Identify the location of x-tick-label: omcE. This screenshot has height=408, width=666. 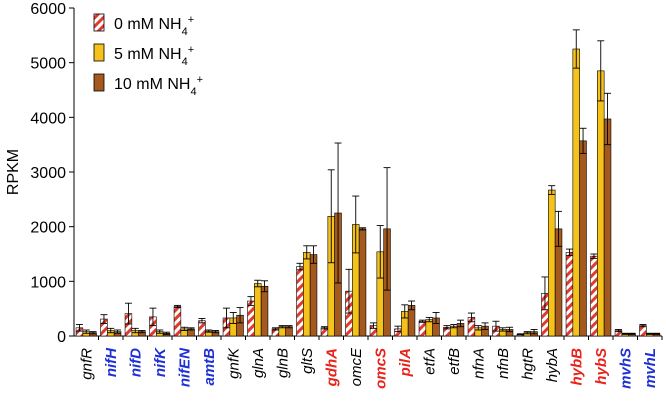
(356, 366).